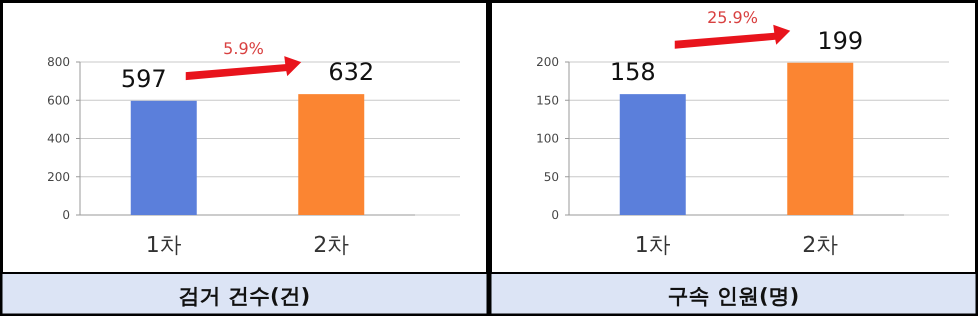 The height and width of the screenshot is (316, 978). What do you see at coordinates (633, 72) in the screenshot?
I see `data-label: 158` at bounding box center [633, 72].